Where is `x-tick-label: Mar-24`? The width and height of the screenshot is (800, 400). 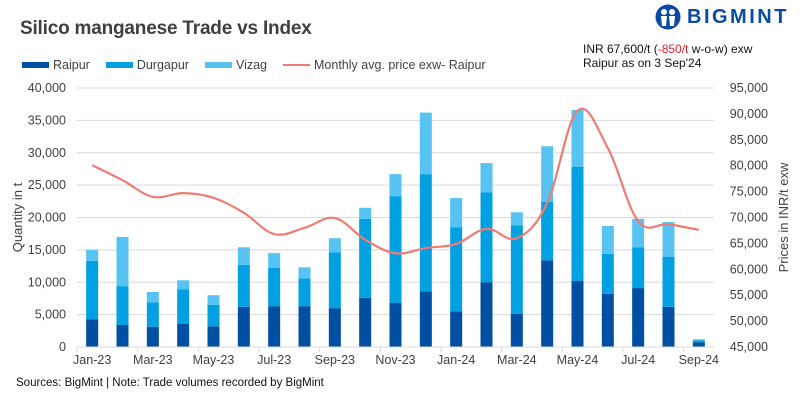
x-tick-label: Mar-24 is located at coordinates (517, 360).